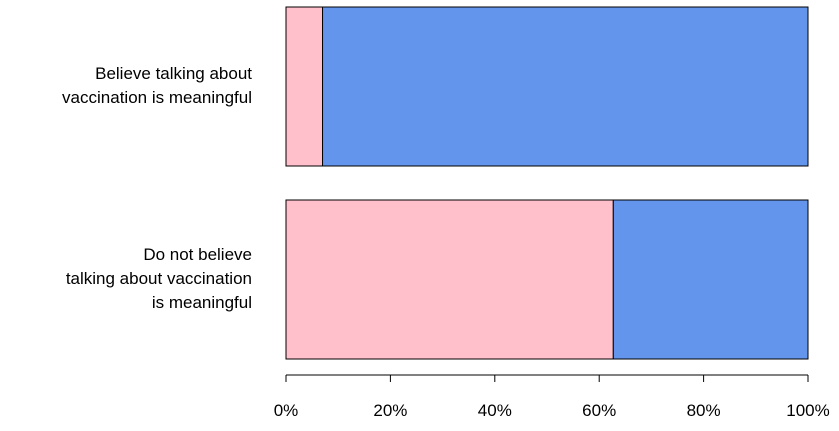  Describe the element at coordinates (197, 254) in the screenshot. I see `category-label-line: Do not believe` at that location.